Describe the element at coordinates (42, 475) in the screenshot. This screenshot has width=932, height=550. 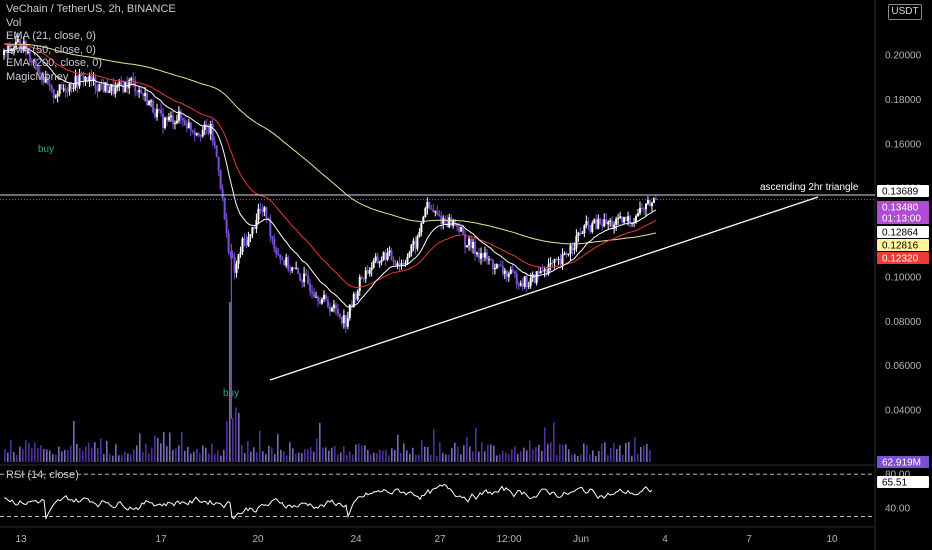
I see `rsi-label: RSI (14, close)` at that location.